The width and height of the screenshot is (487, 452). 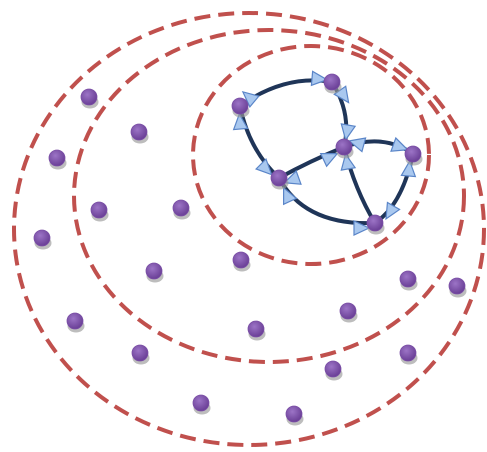 What do you see at coordinates (375, 224) in the screenshot?
I see `connected-node-f` at bounding box center [375, 224].